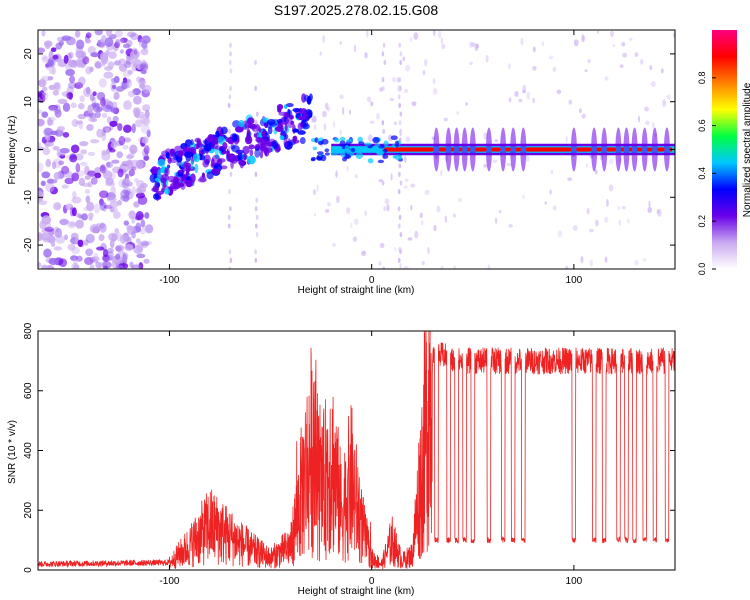 The image size is (750, 600). I want to click on snr-xlabel: Height of straight line (km), so click(356, 591).